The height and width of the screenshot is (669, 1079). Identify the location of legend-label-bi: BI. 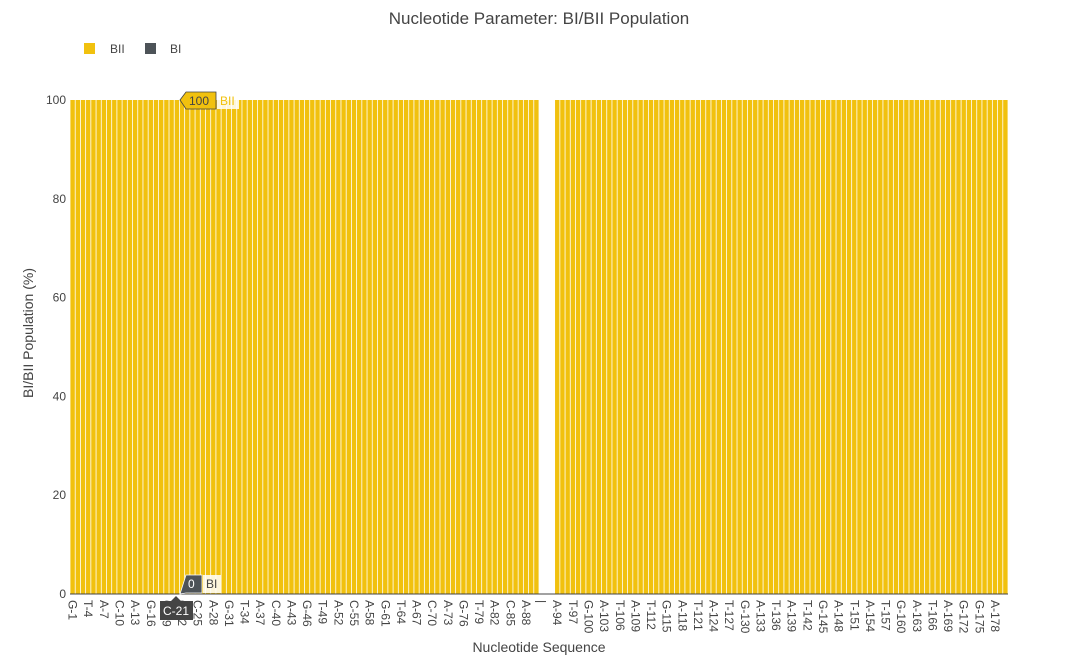
(175, 49).